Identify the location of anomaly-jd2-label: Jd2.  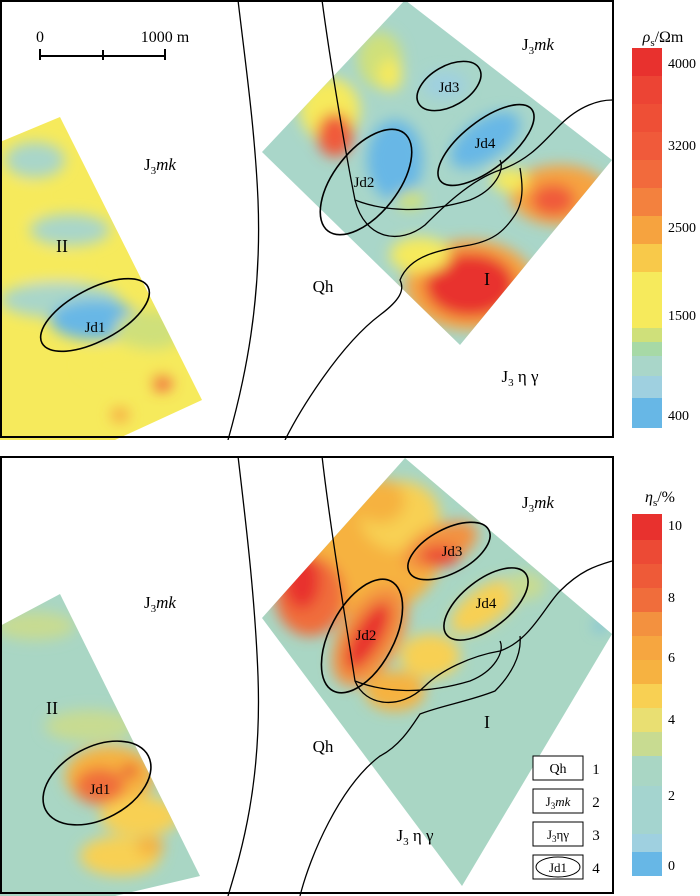
(364, 183).